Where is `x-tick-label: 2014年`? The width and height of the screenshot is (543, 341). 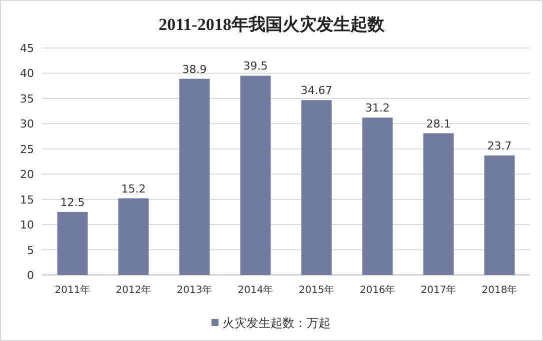 x-tick-label: 2014年 is located at coordinates (256, 290).